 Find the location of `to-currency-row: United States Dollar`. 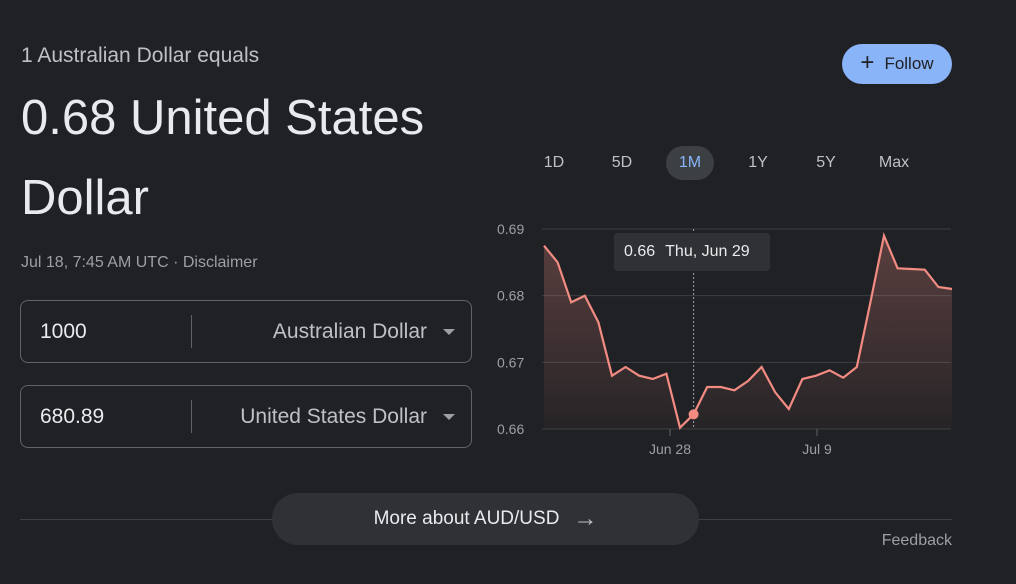

to-currency-row: United States Dollar is located at coordinates (246, 416).